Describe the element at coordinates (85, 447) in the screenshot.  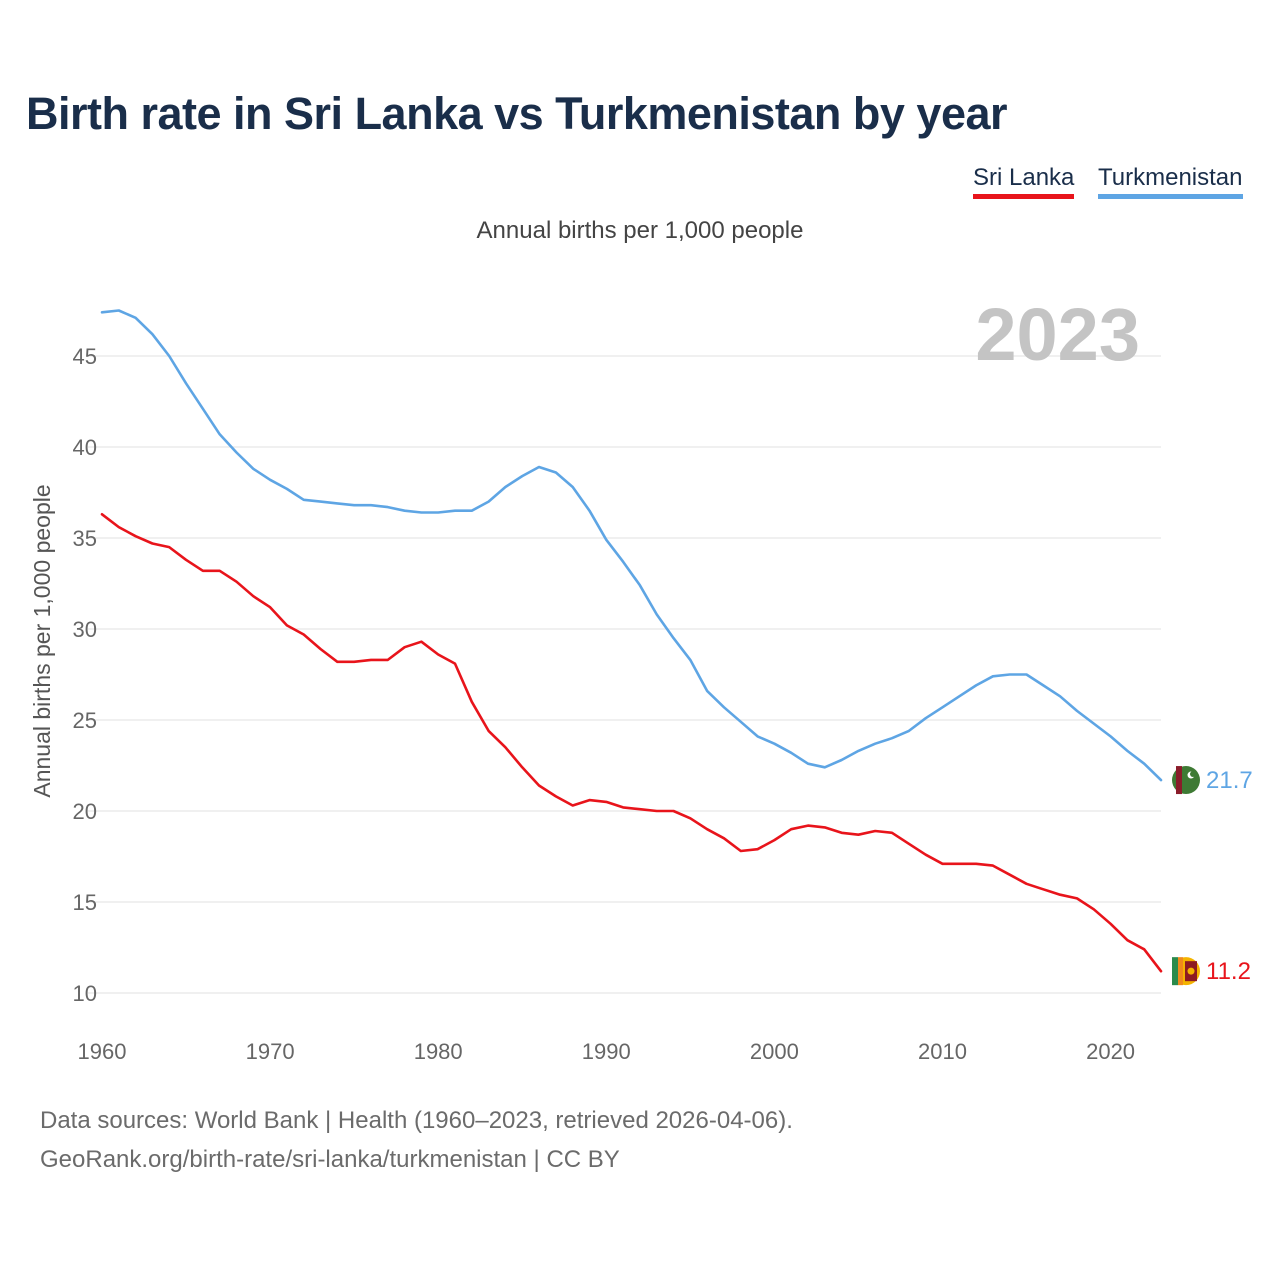
I see `y-tick-label: 40` at that location.